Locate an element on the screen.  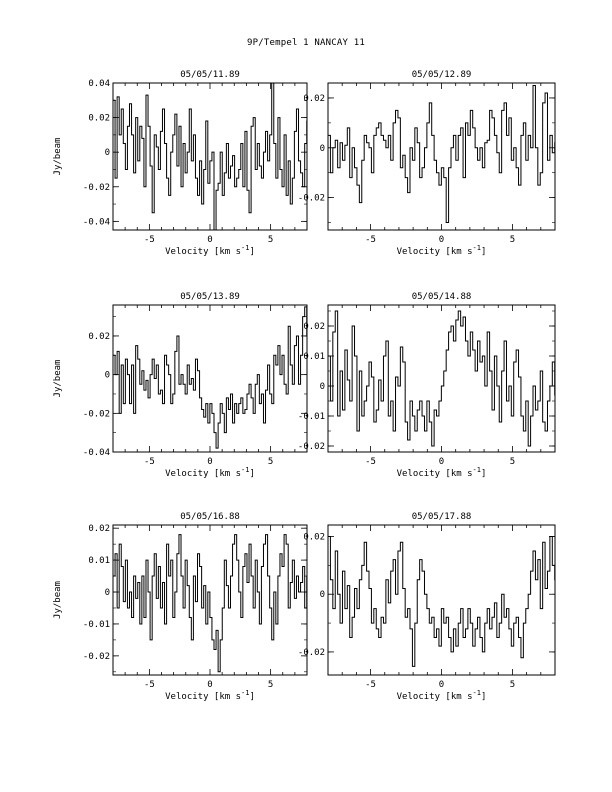
panel-title: 05/05/13.89 is located at coordinates (210, 297).